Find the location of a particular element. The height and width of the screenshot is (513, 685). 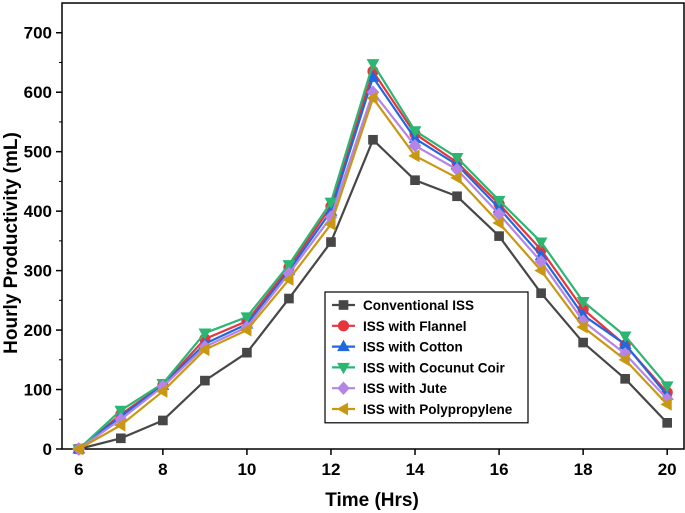

y-tick-label: 400 is located at coordinates (38, 211).